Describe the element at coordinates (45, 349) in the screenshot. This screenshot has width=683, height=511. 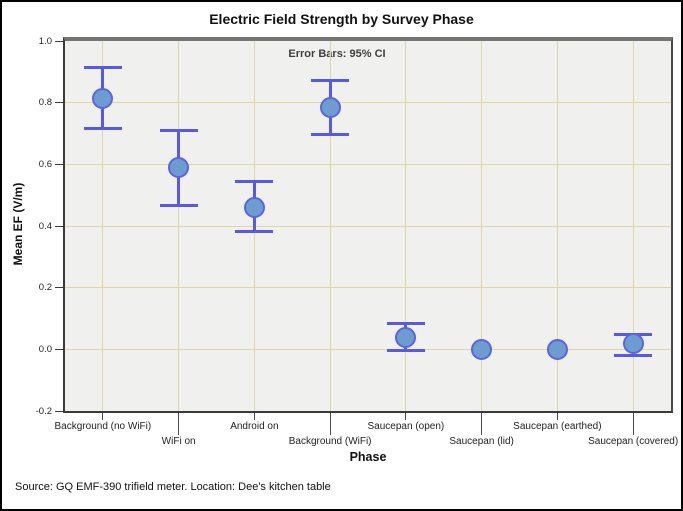
I see `y-tick-label: 0.0` at that location.